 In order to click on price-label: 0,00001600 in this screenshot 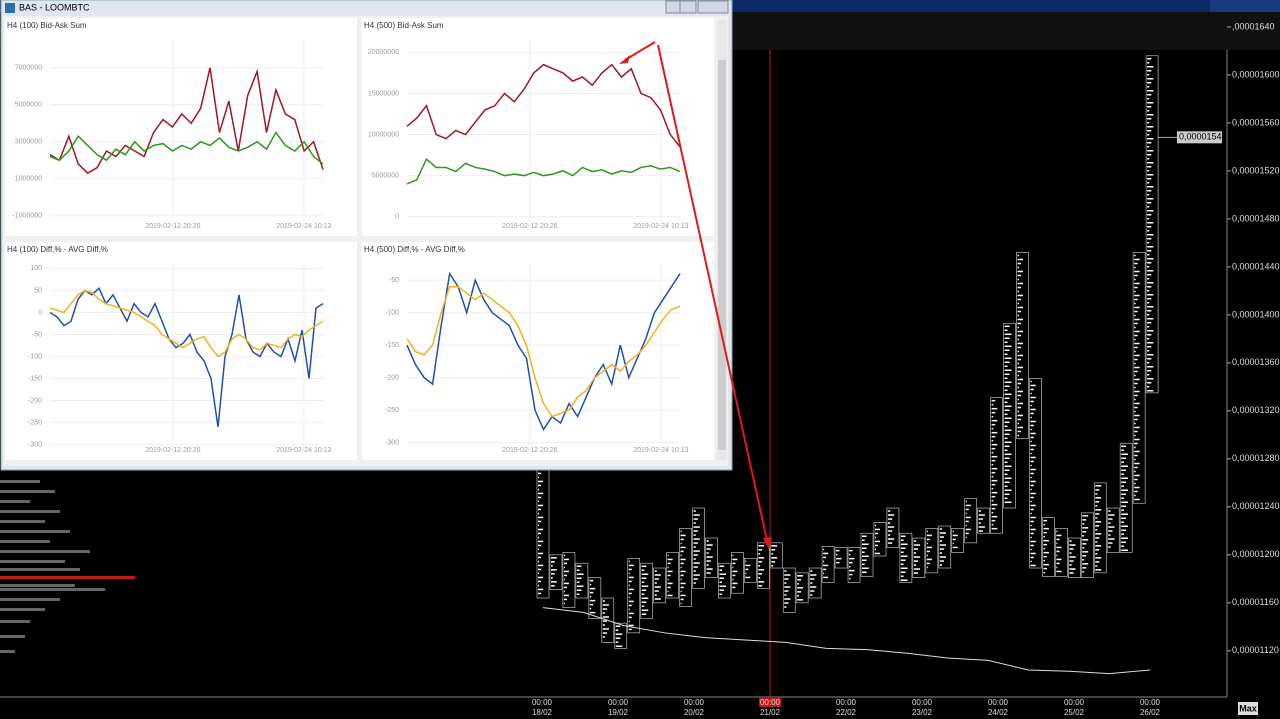, I will do `click(1256, 74)`.